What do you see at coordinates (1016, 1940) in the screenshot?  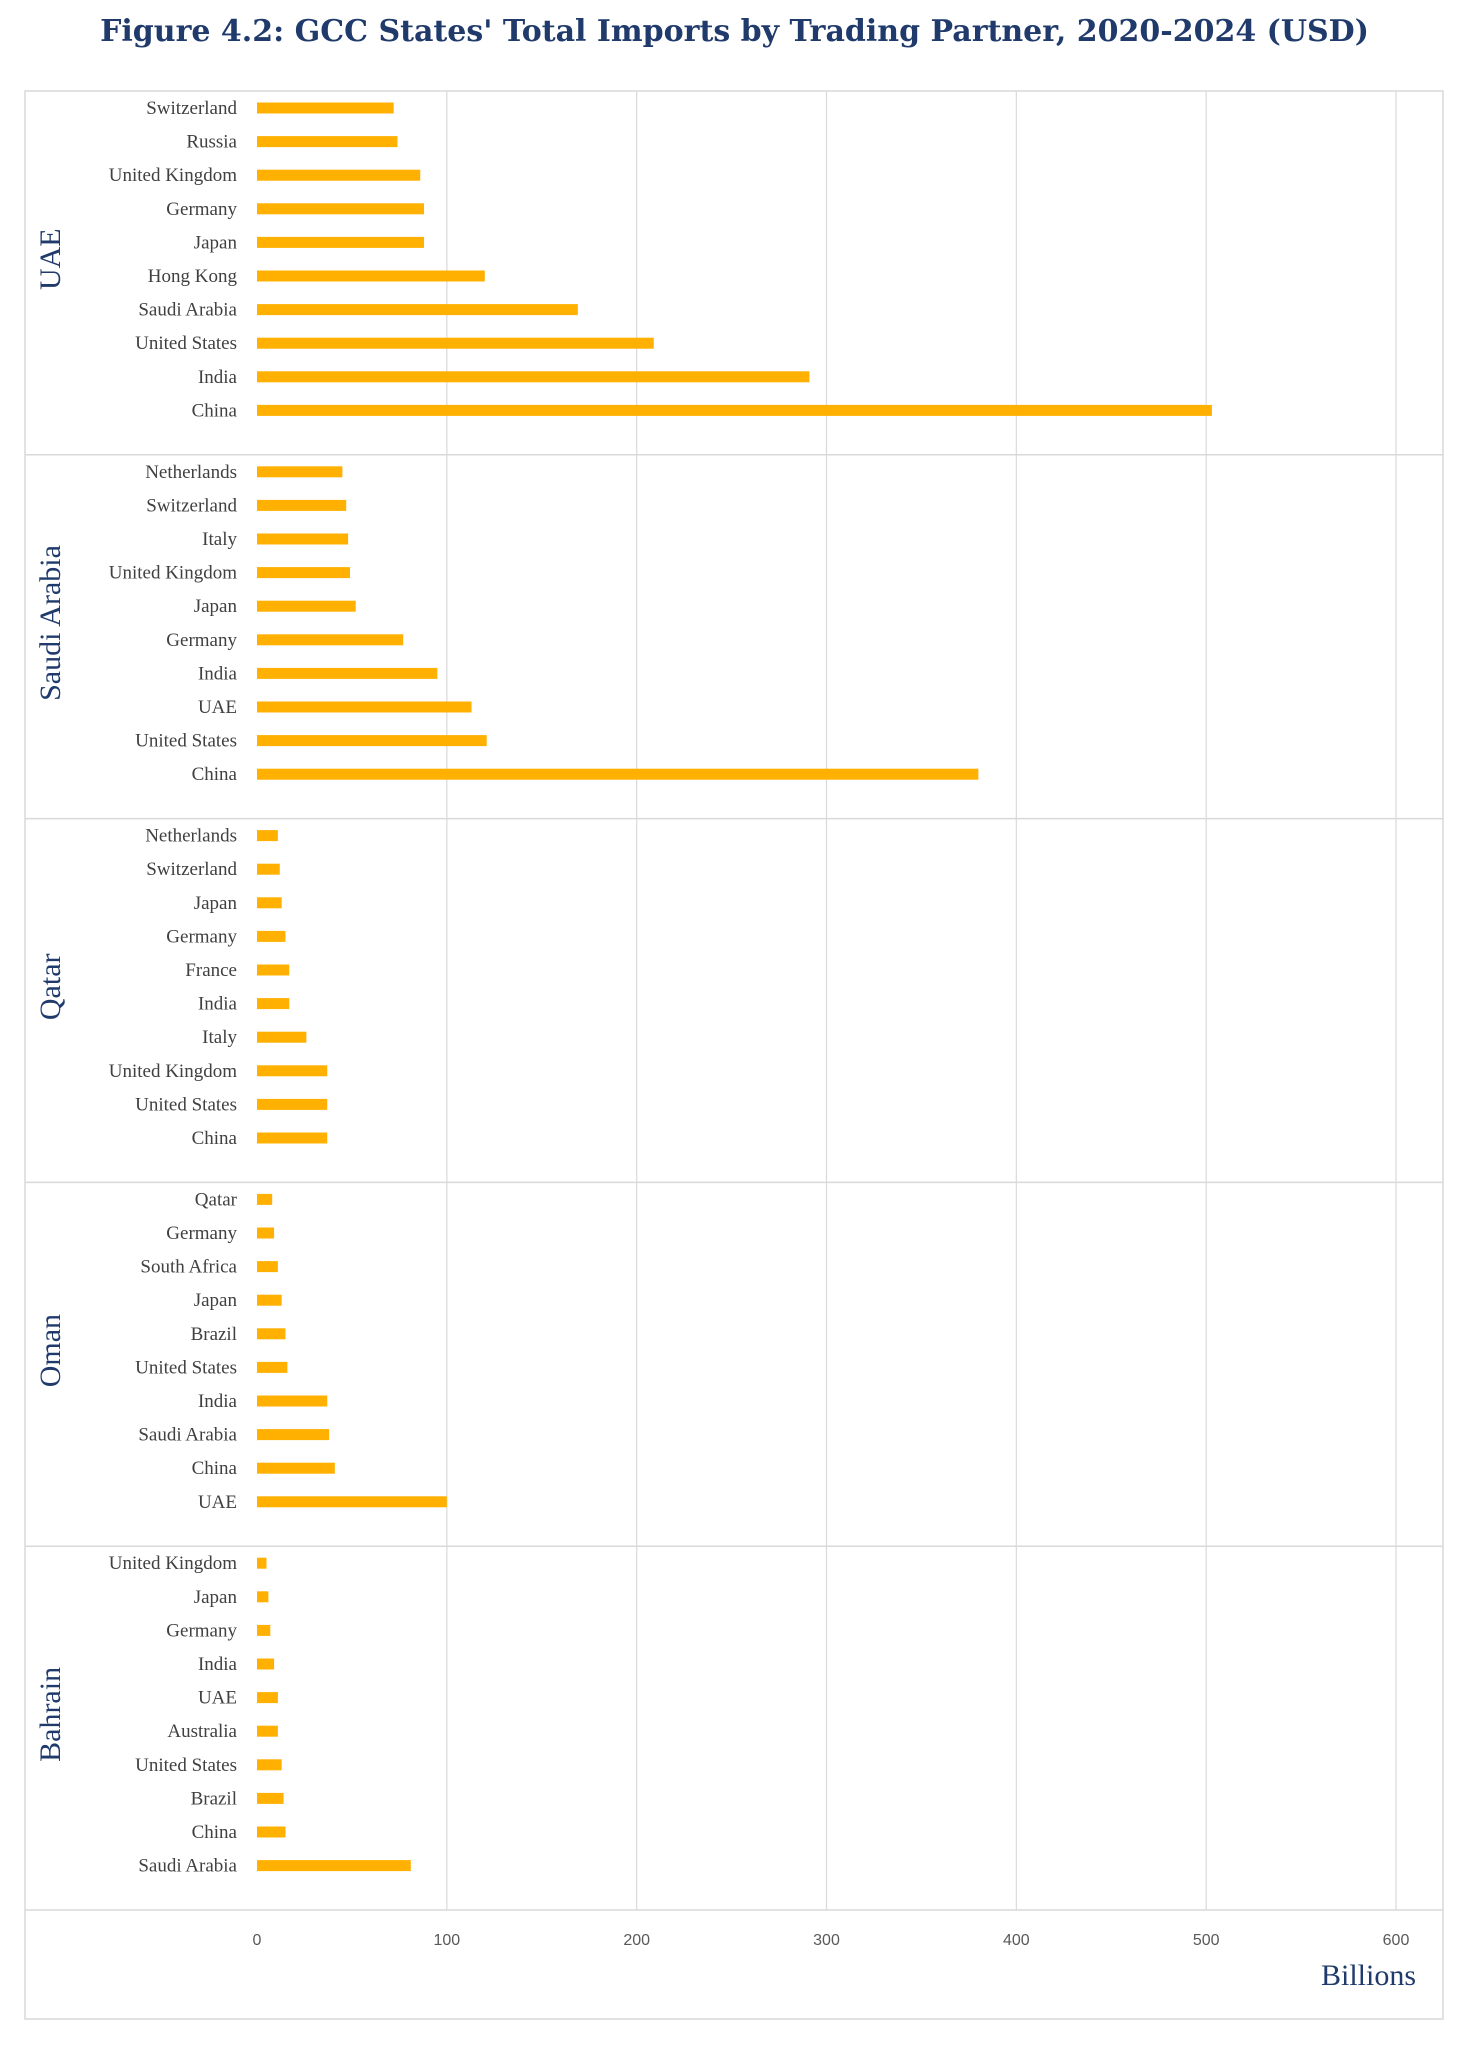 I see `x-tick-label: 400` at bounding box center [1016, 1940].